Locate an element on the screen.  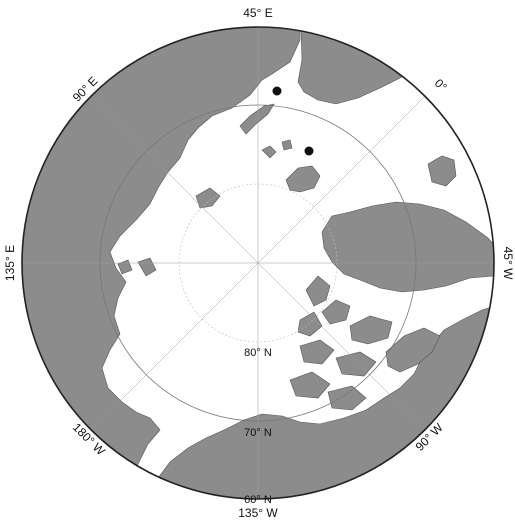
label-70n: 70° N is located at coordinates (258, 433).